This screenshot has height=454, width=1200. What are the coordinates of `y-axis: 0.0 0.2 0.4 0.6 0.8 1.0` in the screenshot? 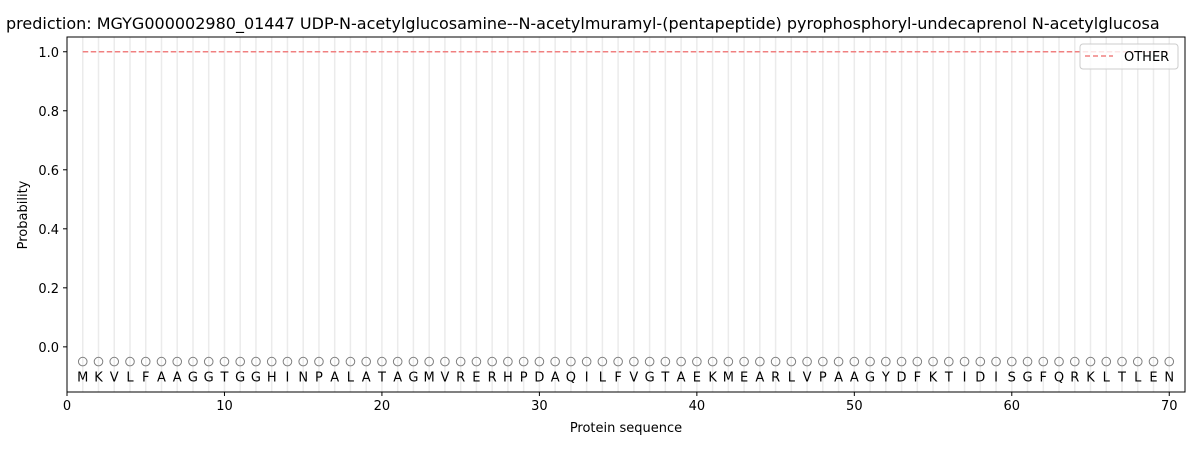 It's located at (52, 201).